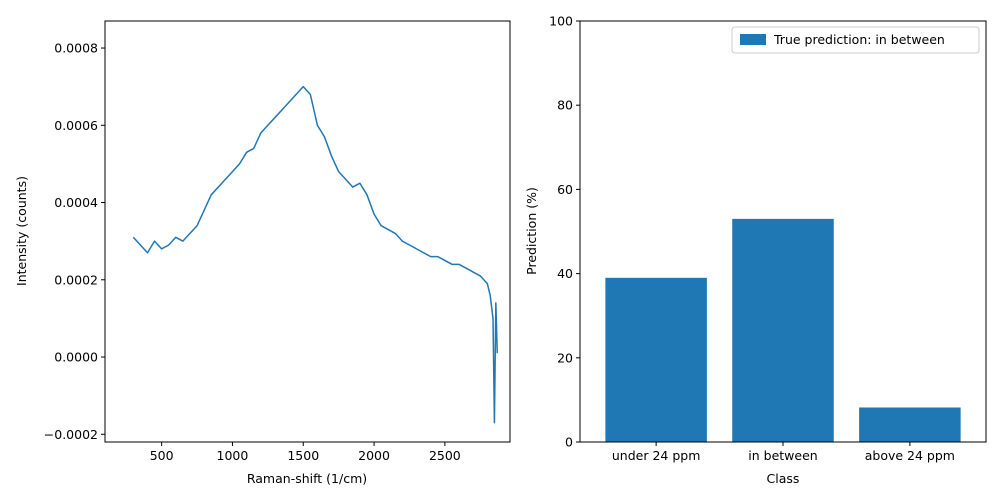  I want to click on right-x-ticks: under 24 ppm in between above 24 ppm, so click(783, 452).